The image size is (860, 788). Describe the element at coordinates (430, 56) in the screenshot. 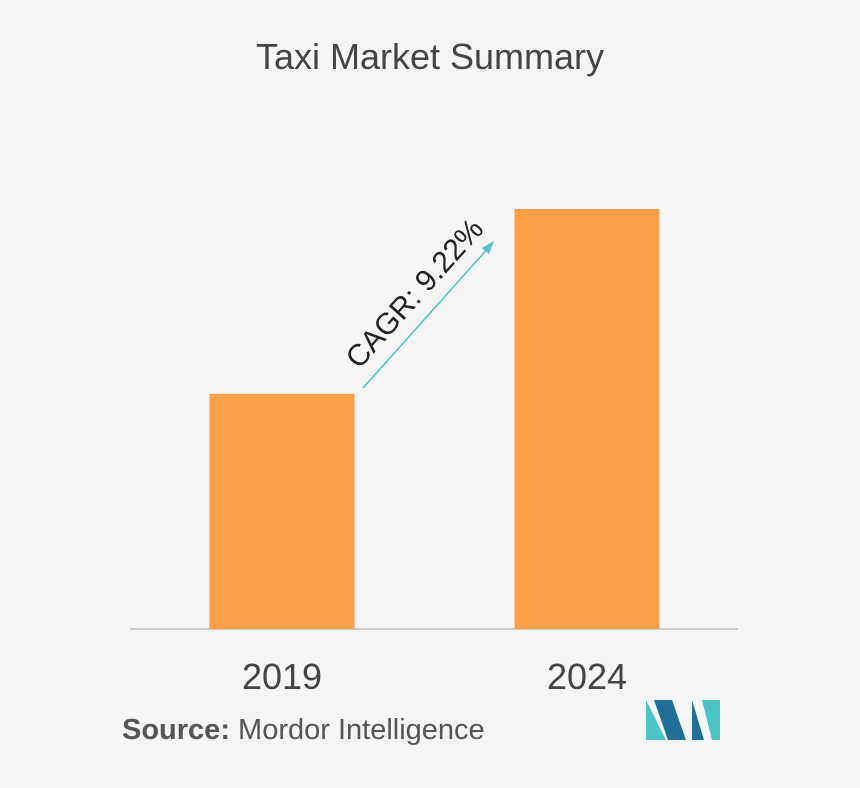

I see `chart-title: Taxi Market Summary` at that location.